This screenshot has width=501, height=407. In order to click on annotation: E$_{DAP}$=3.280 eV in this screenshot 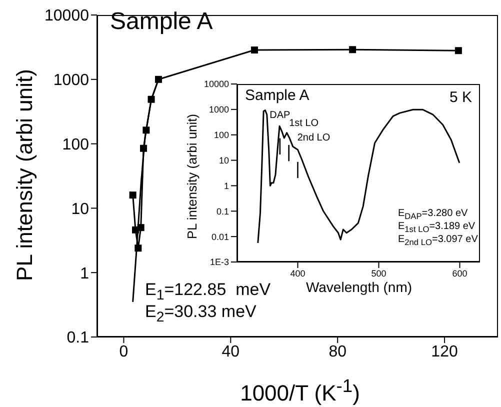, I will do `click(433, 214)`.